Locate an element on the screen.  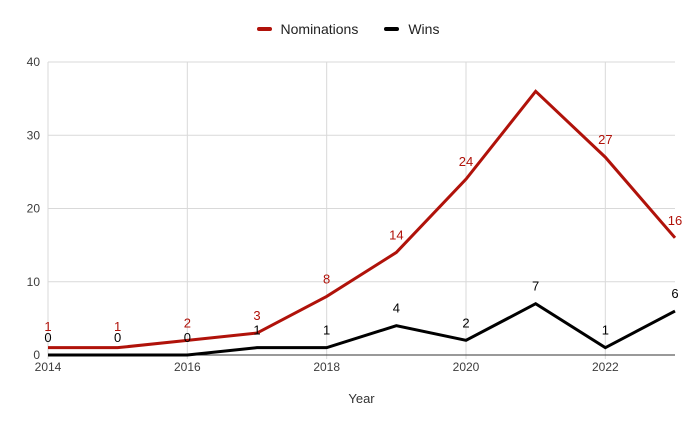
data-label-nominations: 8 is located at coordinates (326, 278).